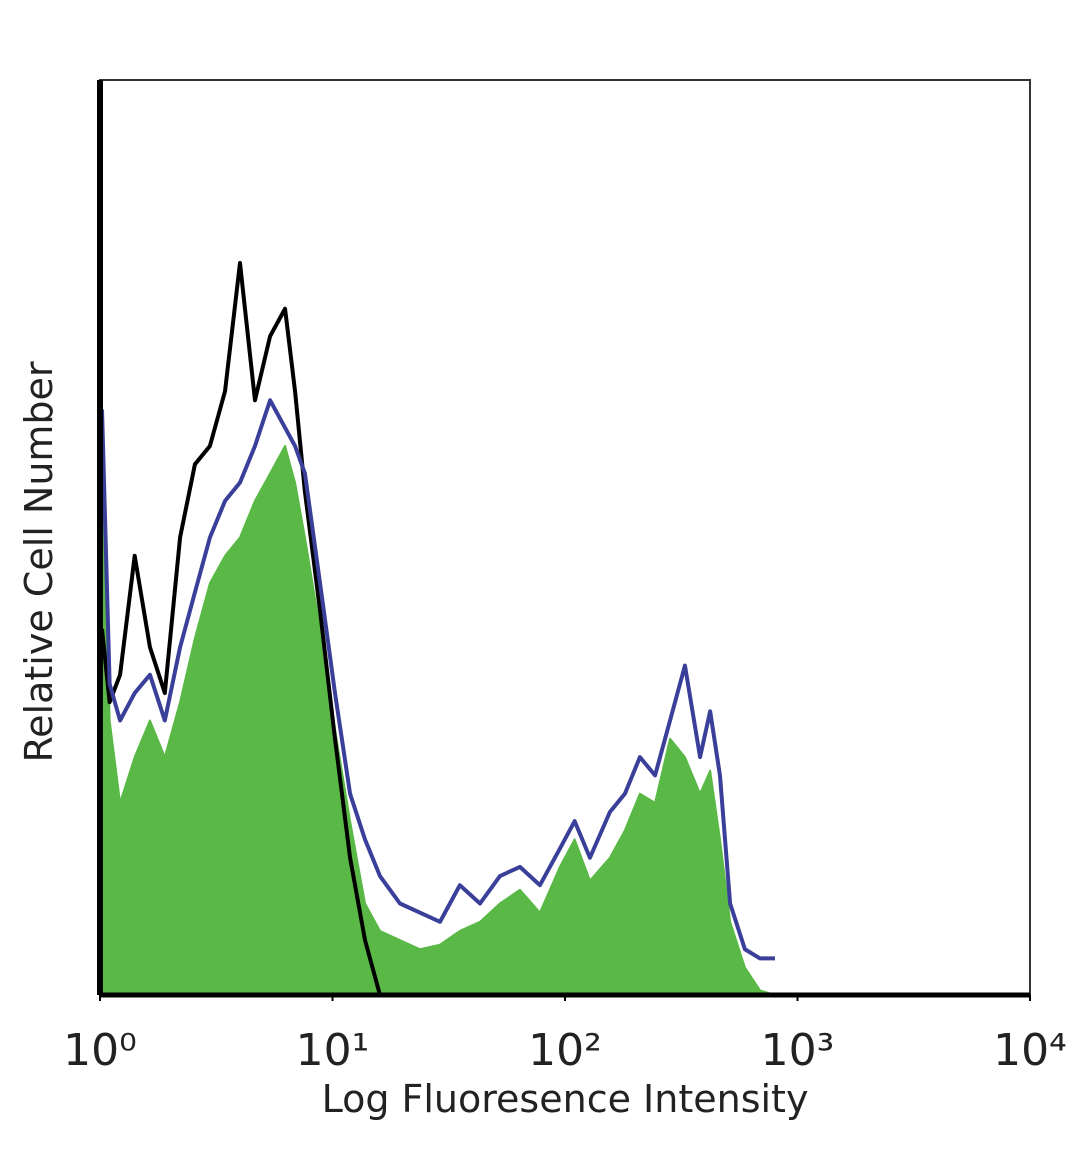 The image size is (1080, 1173). What do you see at coordinates (1030, 1050) in the screenshot?
I see `x-tick-label: 10⁴` at bounding box center [1030, 1050].